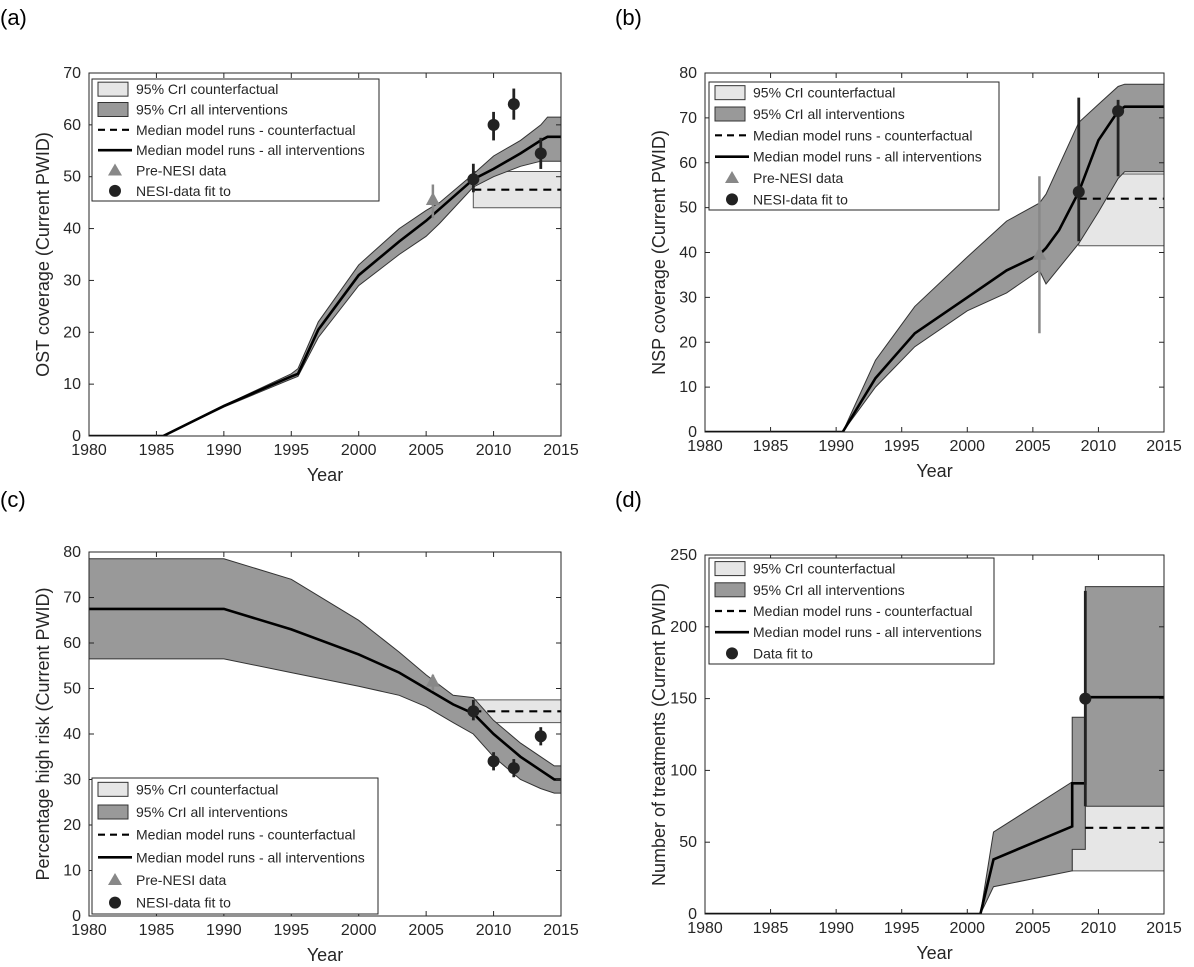 The height and width of the screenshot is (967, 1194). I want to click on panel-label: (d), so click(628, 499).